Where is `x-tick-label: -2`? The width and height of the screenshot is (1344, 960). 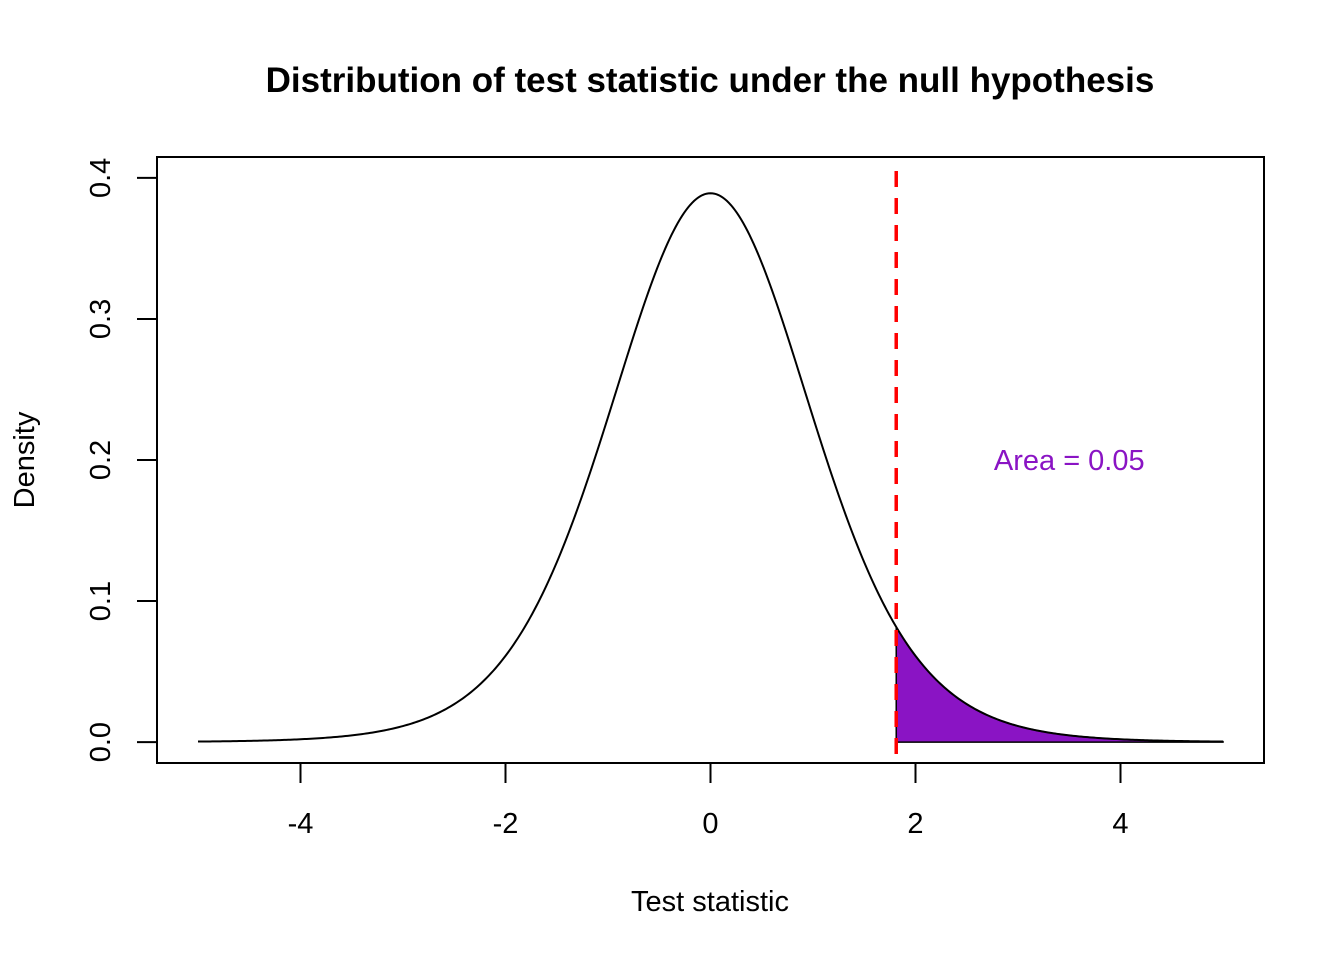 x-tick-label: -2 is located at coordinates (506, 824).